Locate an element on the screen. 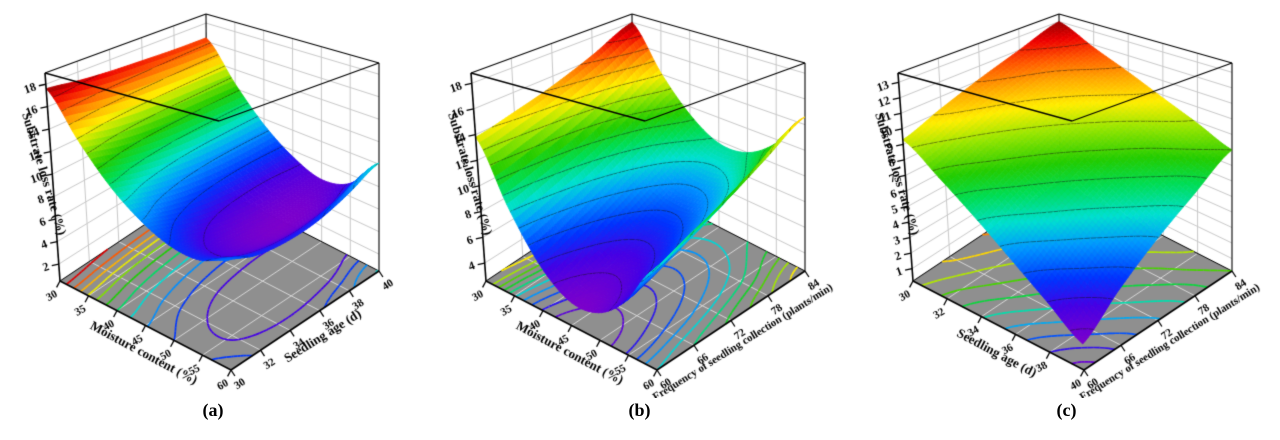 Image resolution: width=1280 pixels, height=440 pixels. caption-b: (b) is located at coordinates (639, 410).